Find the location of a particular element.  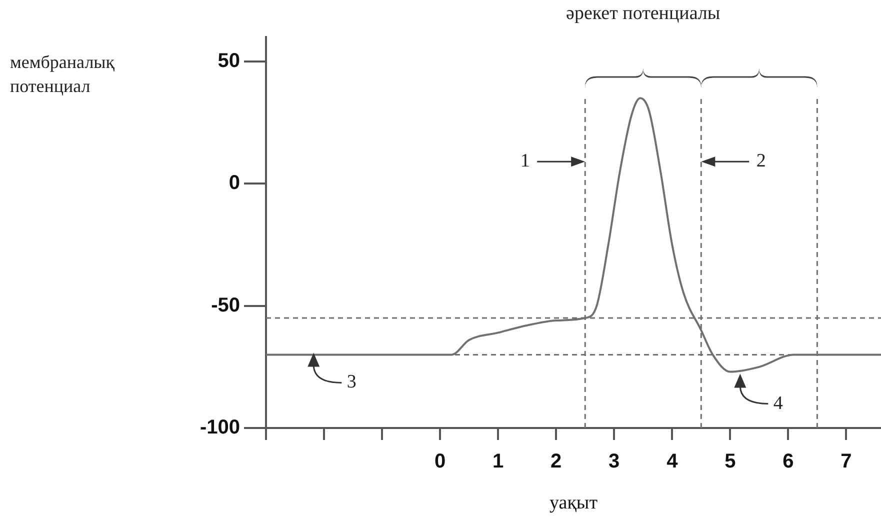

y-tick-label: 50 is located at coordinates (229, 61).